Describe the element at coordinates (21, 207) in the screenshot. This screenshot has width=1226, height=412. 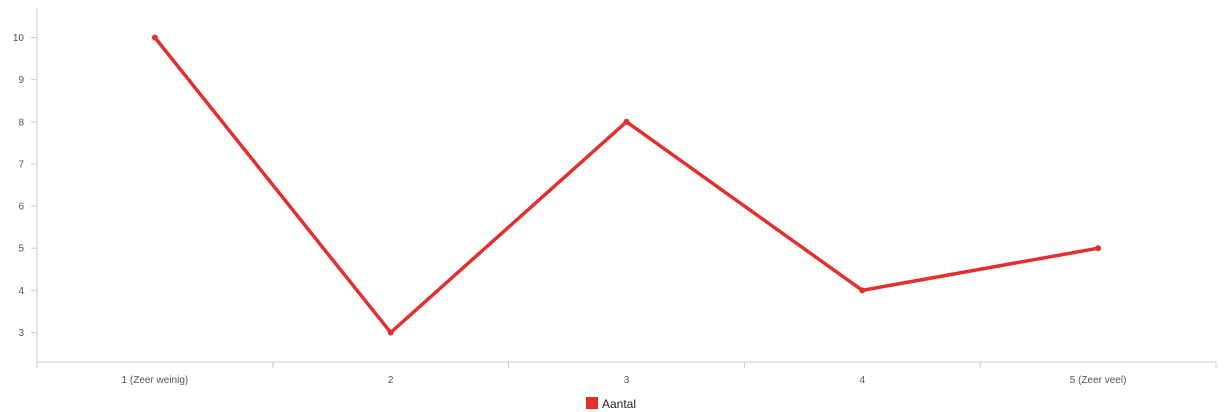
I see `y-tick-label: 6` at that location.